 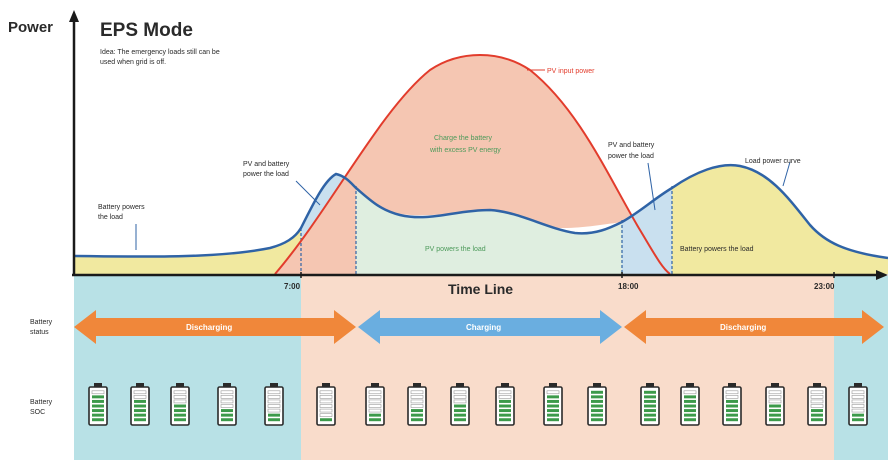 I want to click on label-battery-powers-left-2: the load, so click(x=110, y=217).